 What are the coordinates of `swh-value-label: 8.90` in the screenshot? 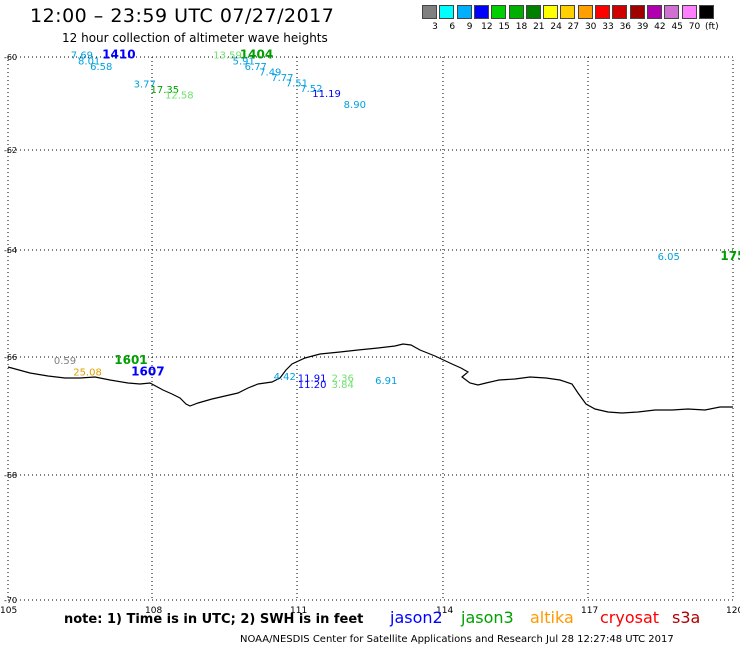 It's located at (355, 105).